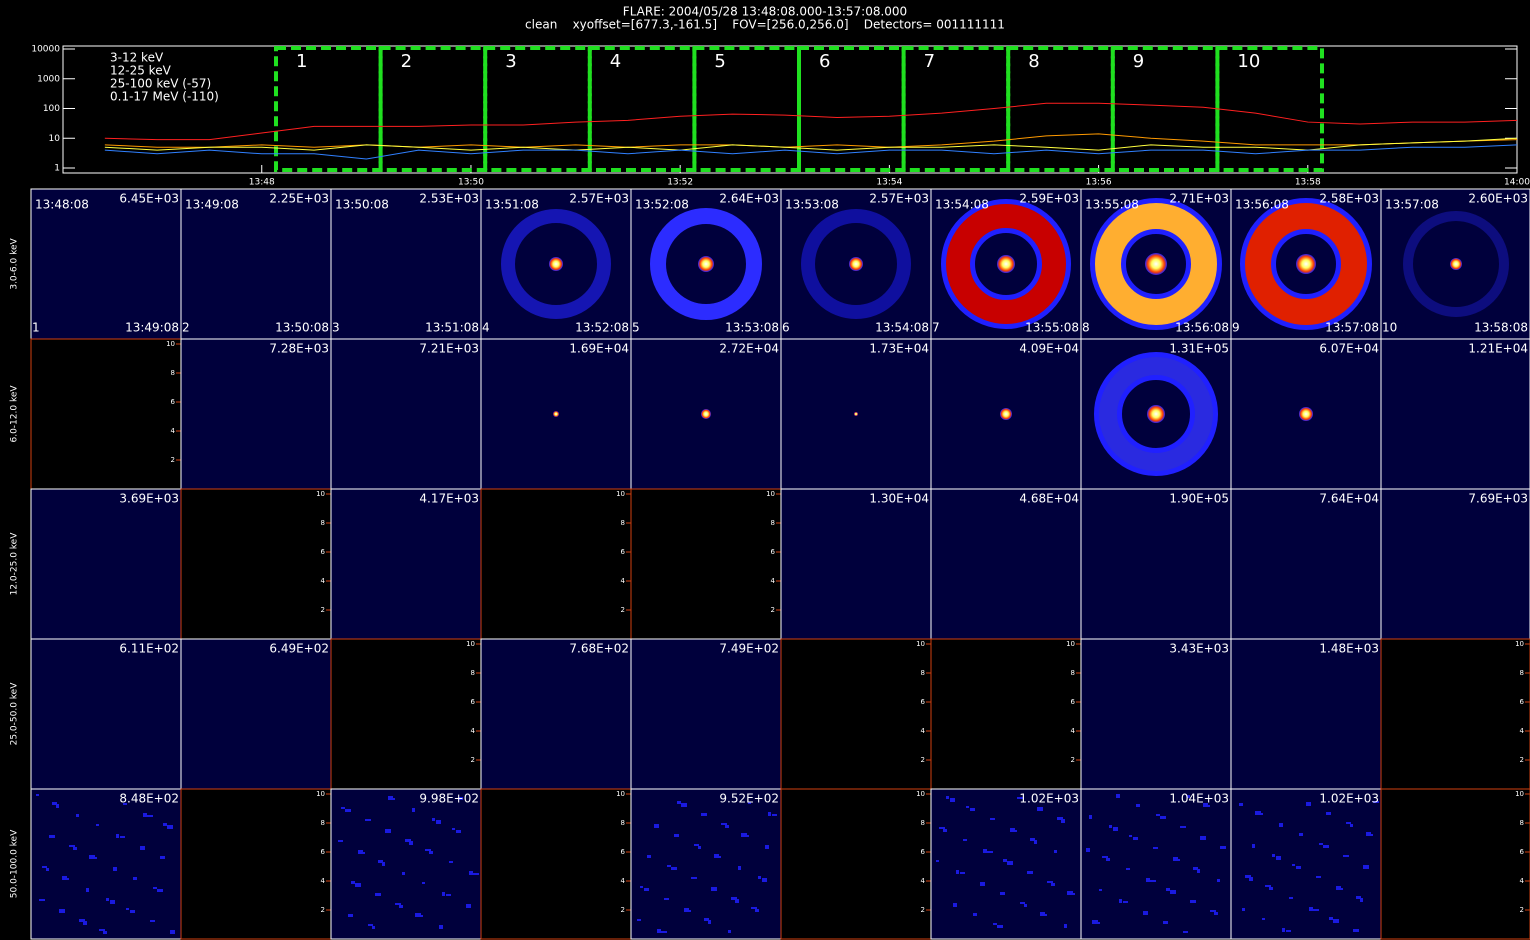  I want to click on peak-label: 1.21E+04, so click(1498, 349).